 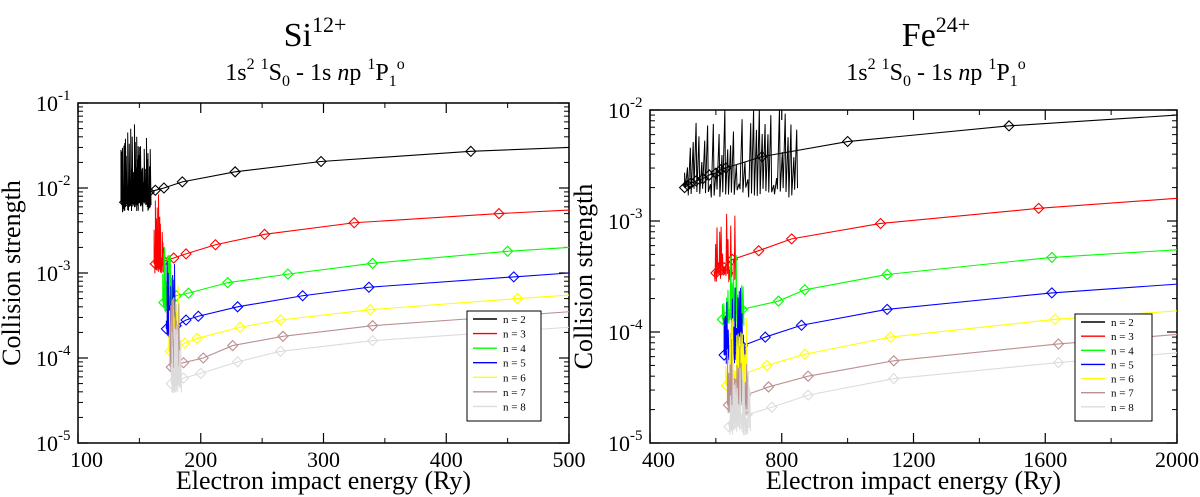 I want to click on x-axis-label: Electron impact energy (Ry), so click(x=913, y=480).